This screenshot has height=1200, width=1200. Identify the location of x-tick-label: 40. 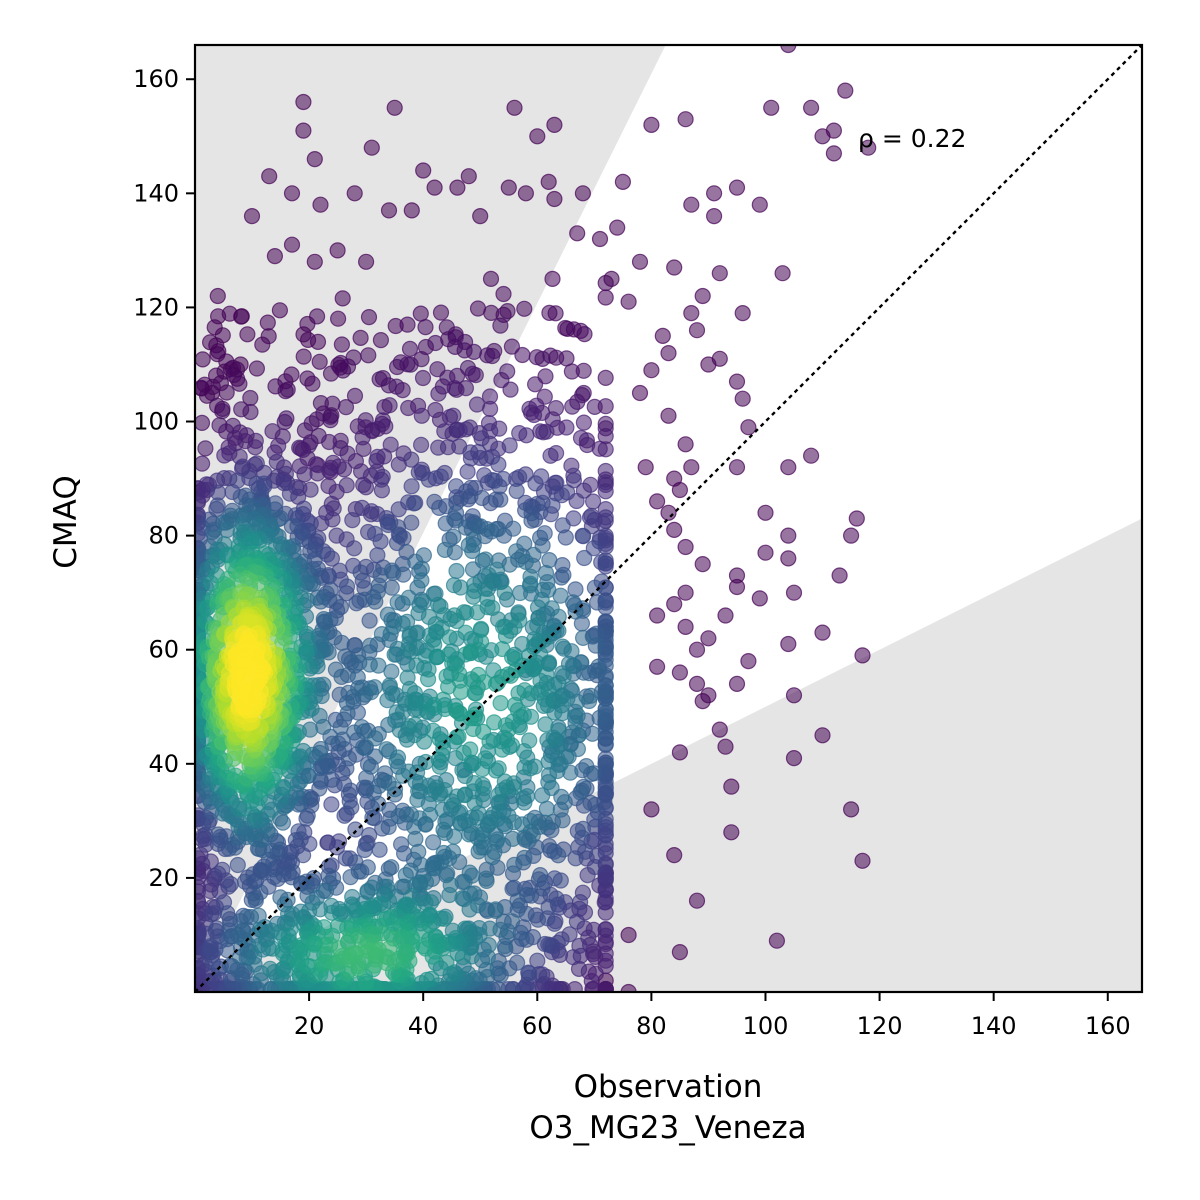
(423, 1026).